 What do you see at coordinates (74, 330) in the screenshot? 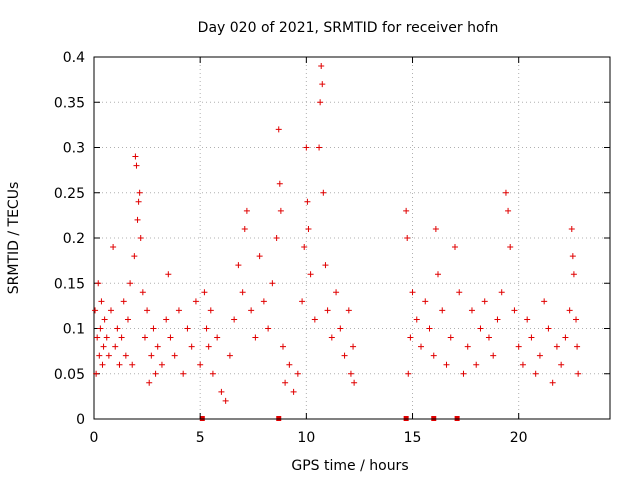
I see `y-tick-label: 0.1` at bounding box center [74, 330].